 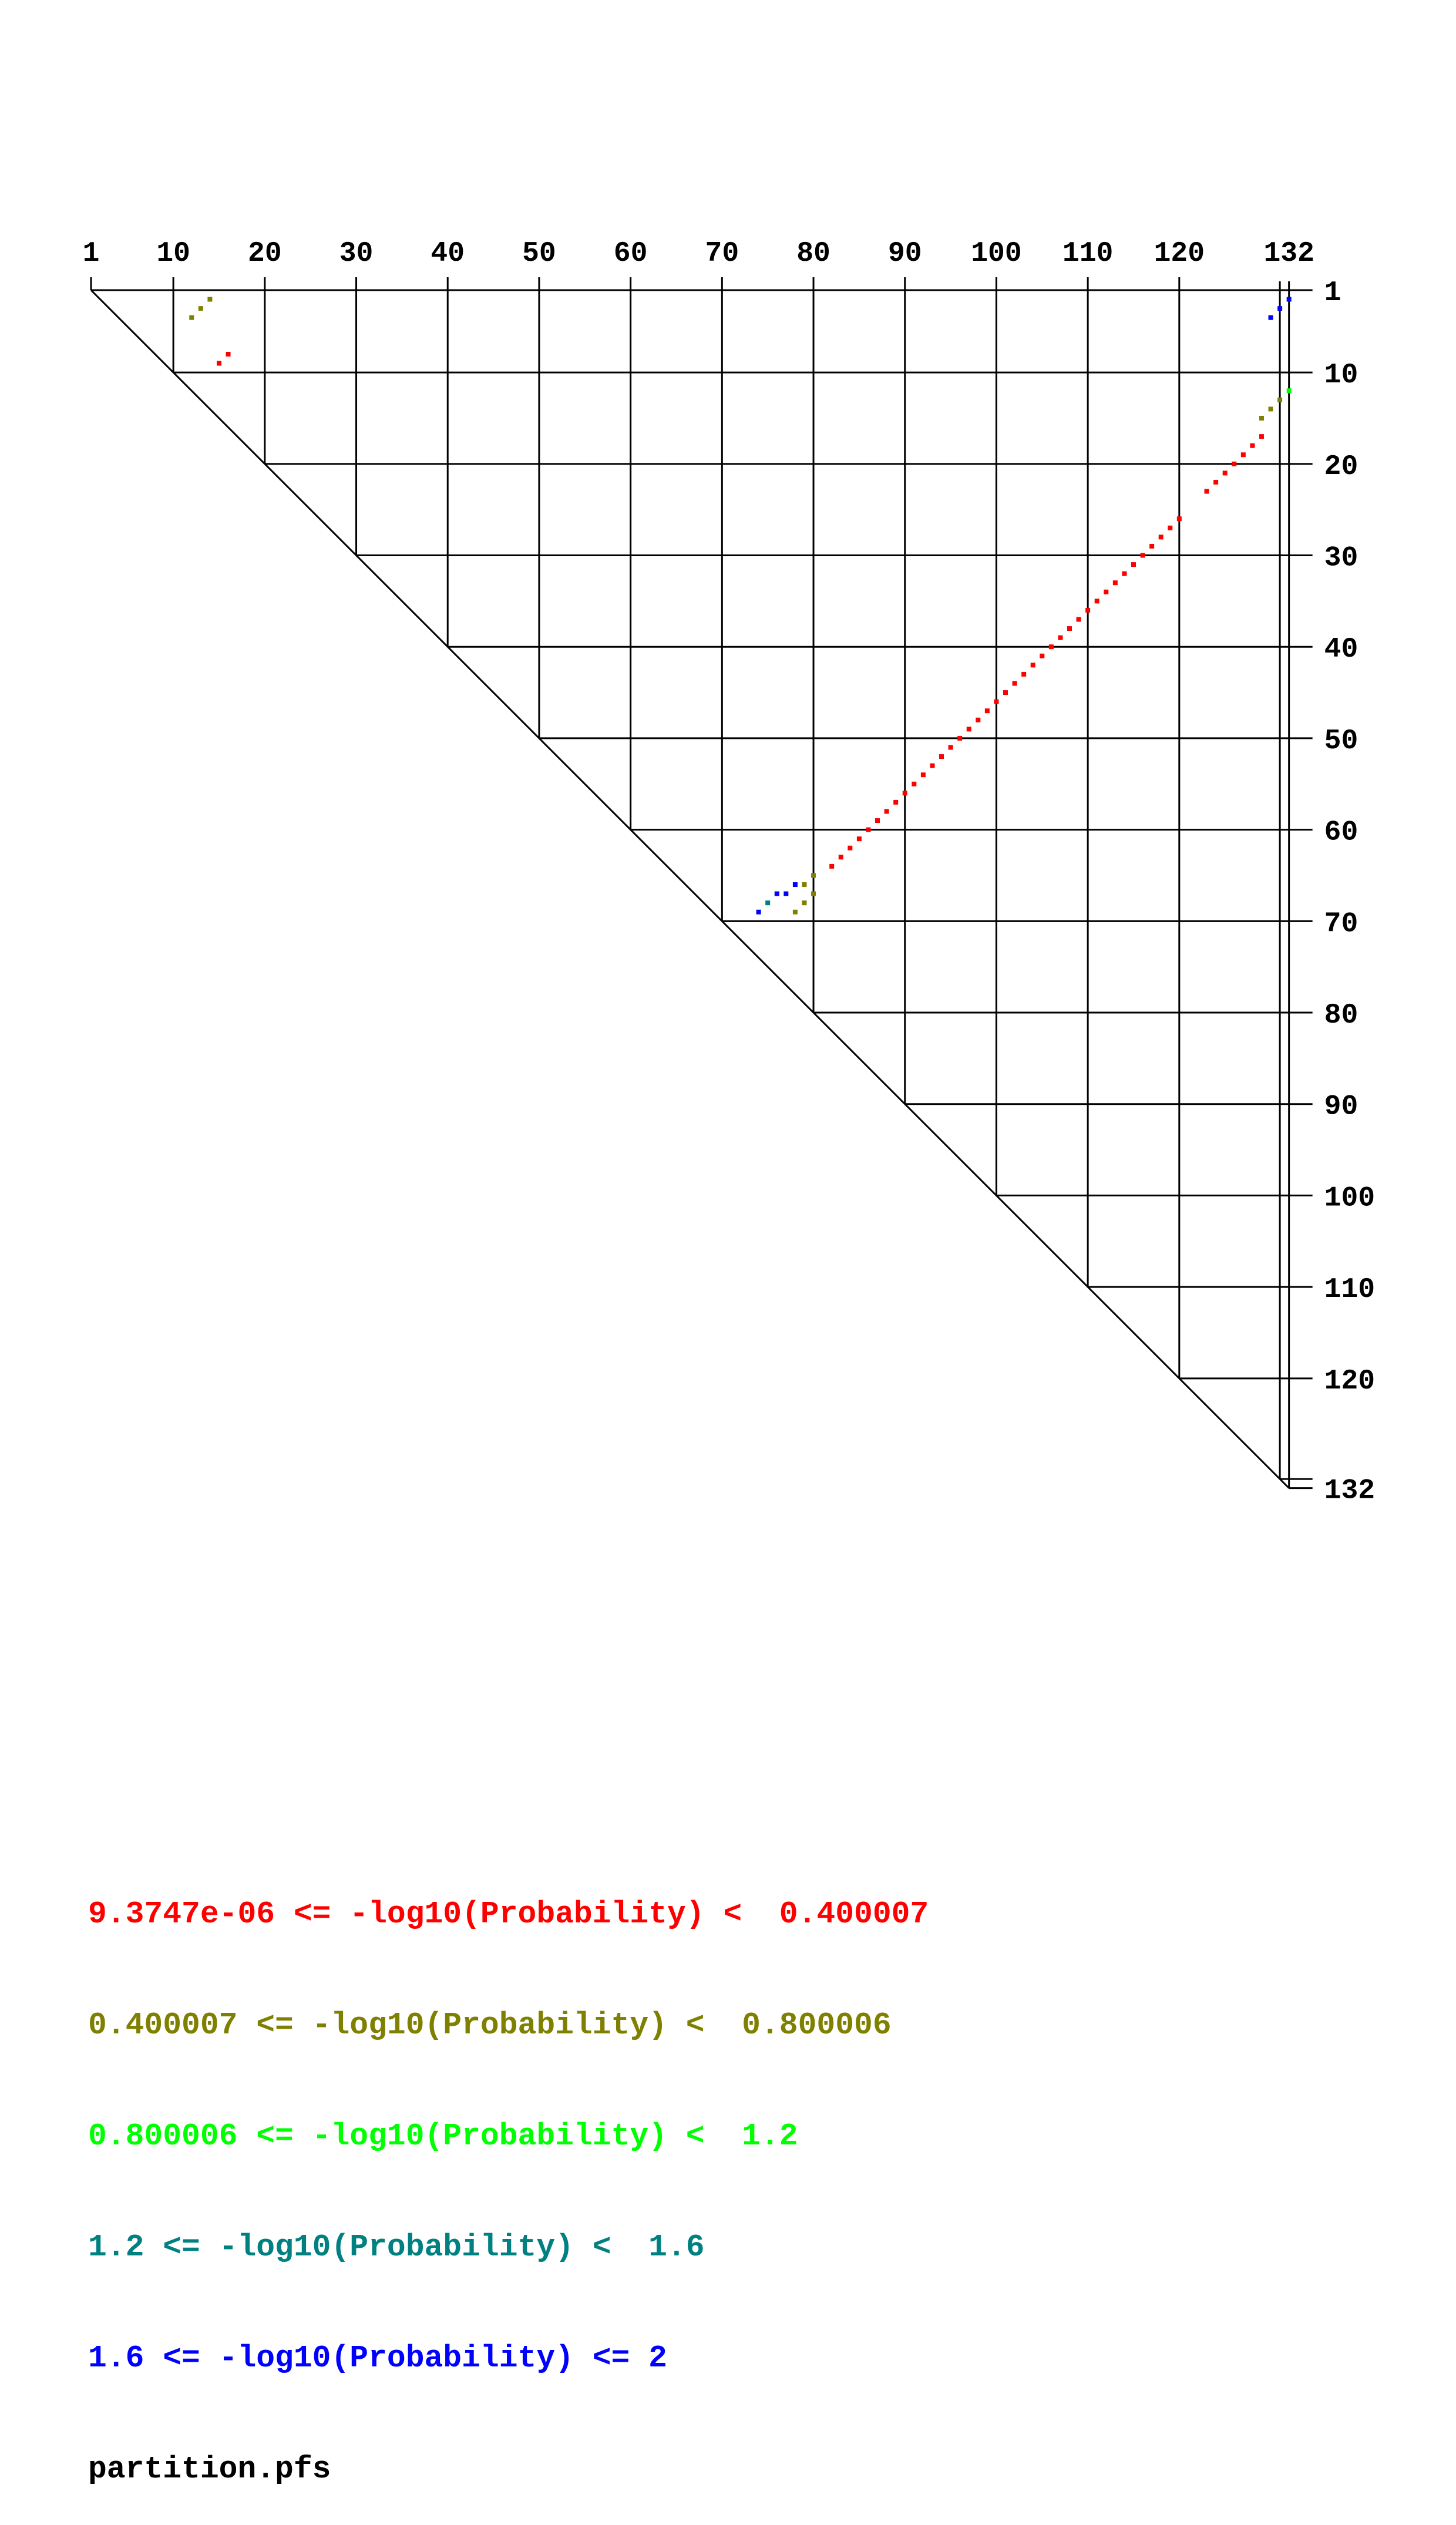 I want to click on top-axis-ticks: 1 10 20 30 40 50 60 70 80 90 100 110 120 132, so click(x=698, y=254).